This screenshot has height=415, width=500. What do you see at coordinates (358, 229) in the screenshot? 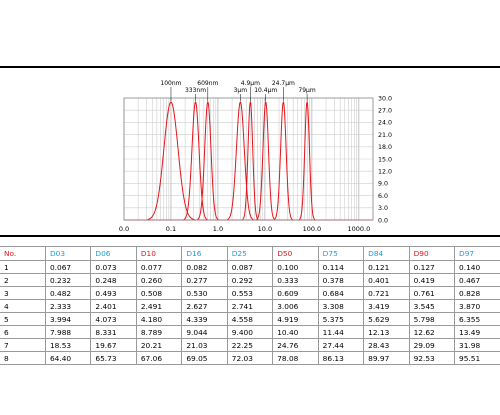
I see `x-tick-label: 1000.0` at bounding box center [358, 229].